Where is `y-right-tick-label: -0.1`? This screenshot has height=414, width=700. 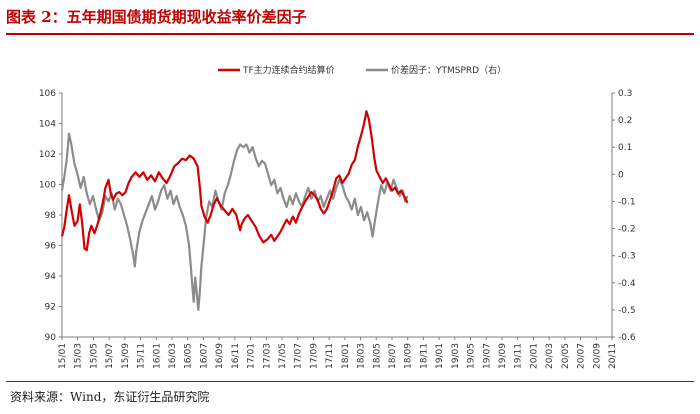 y-right-tick-label: -0.1 is located at coordinates (627, 202).